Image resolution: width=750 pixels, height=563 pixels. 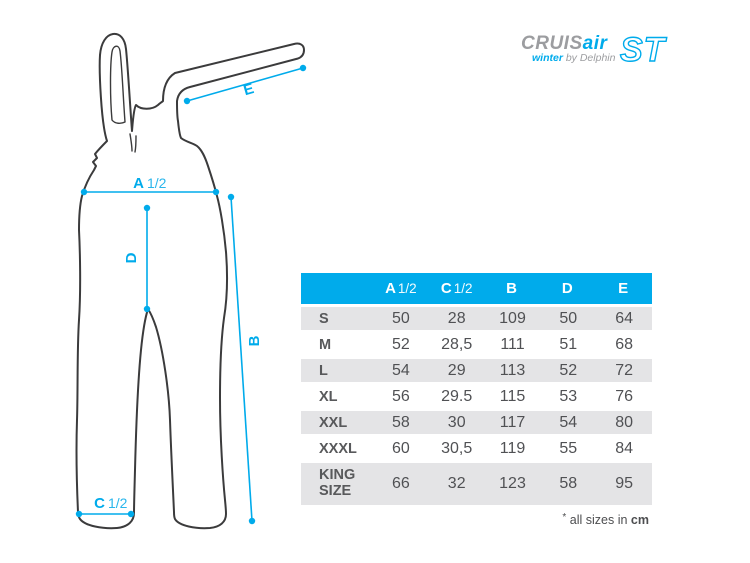 What do you see at coordinates (624, 318) in the screenshot?
I see `value-cell: 64` at bounding box center [624, 318].